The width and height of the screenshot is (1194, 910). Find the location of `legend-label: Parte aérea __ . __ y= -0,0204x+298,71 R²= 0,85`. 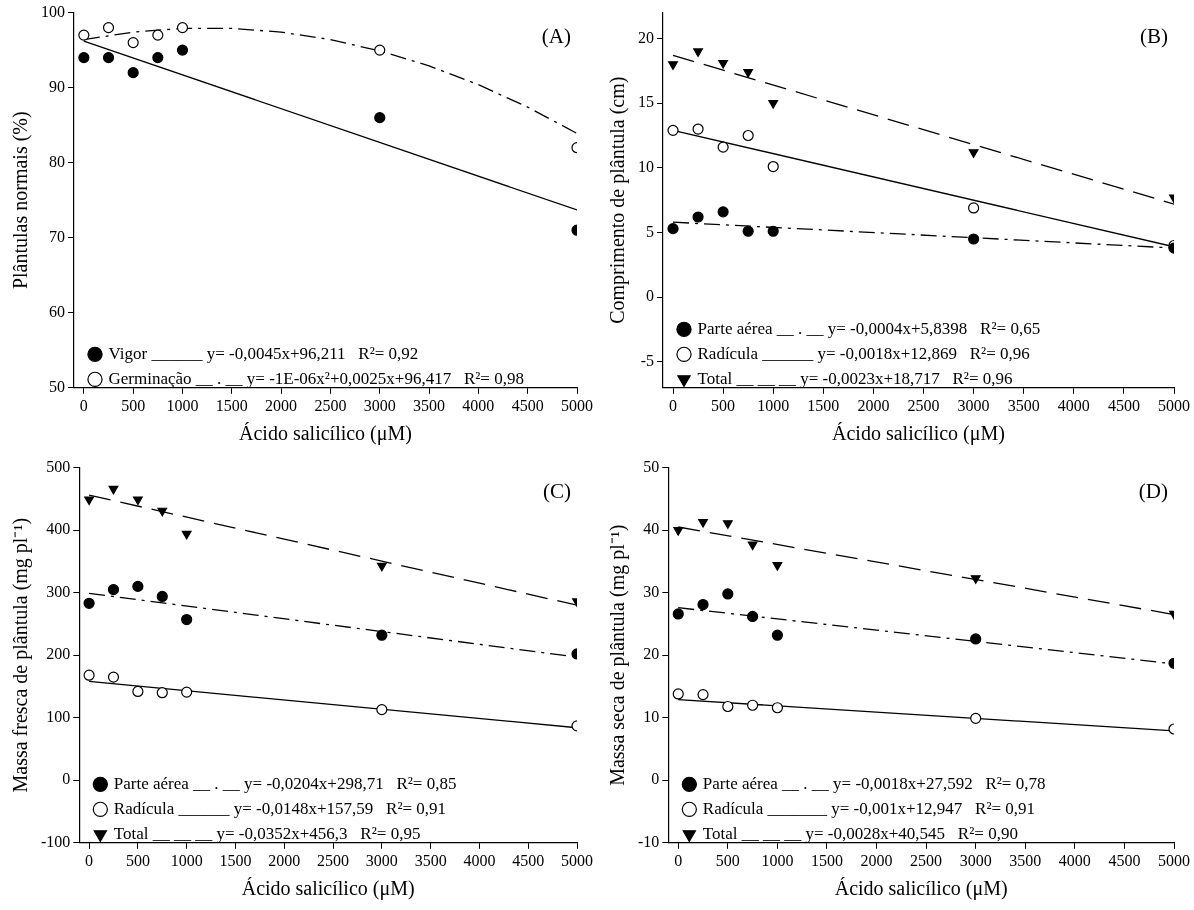

legend-label: Parte aérea __ . __ y= -0,0204x+298,71 R²= 0,85 is located at coordinates (285, 783).